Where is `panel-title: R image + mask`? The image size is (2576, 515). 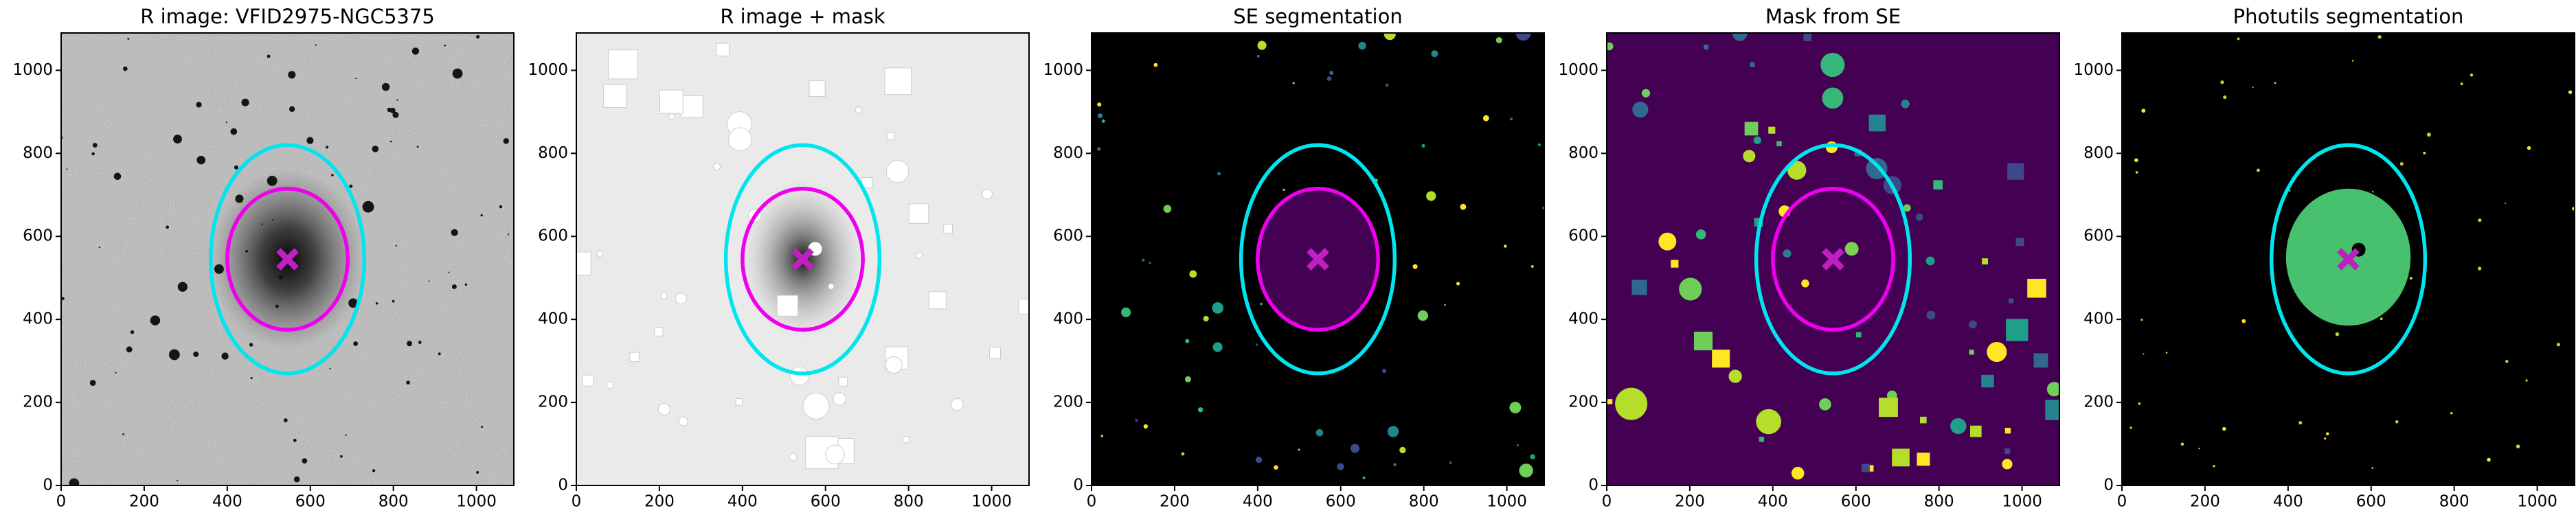 panel-title: R image + mask is located at coordinates (802, 16).